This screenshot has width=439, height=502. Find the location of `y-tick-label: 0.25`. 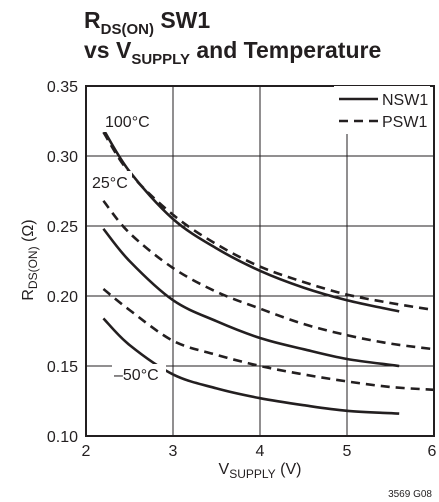

y-tick-label: 0.25 is located at coordinates (62, 227).